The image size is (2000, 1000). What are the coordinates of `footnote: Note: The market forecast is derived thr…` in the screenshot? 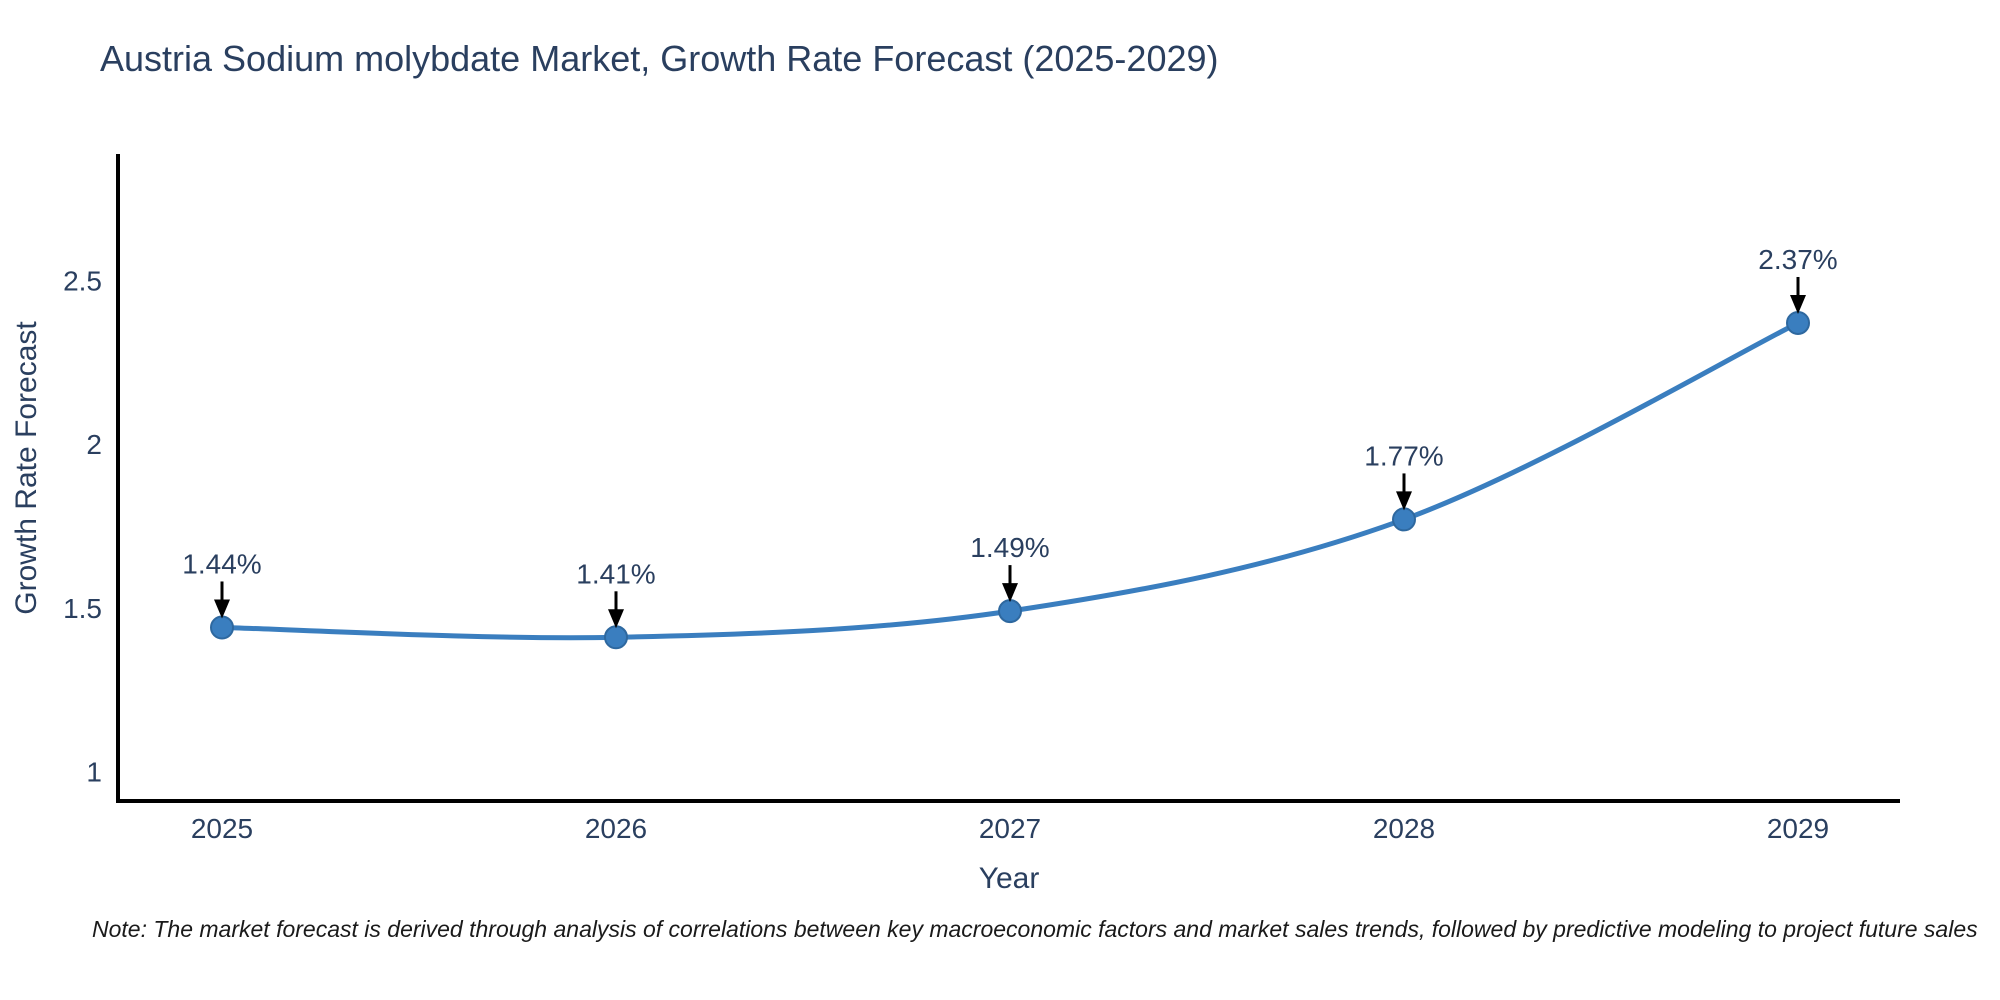 It's located at (1035, 929).